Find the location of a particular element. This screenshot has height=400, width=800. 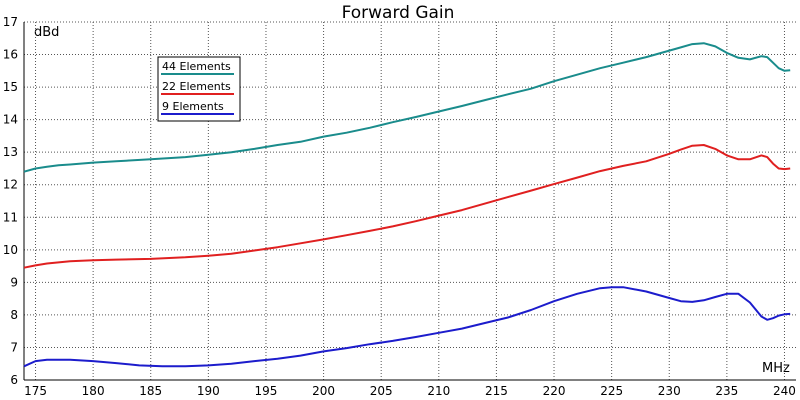

y-tick-label-6: 6 is located at coordinates (14, 380).